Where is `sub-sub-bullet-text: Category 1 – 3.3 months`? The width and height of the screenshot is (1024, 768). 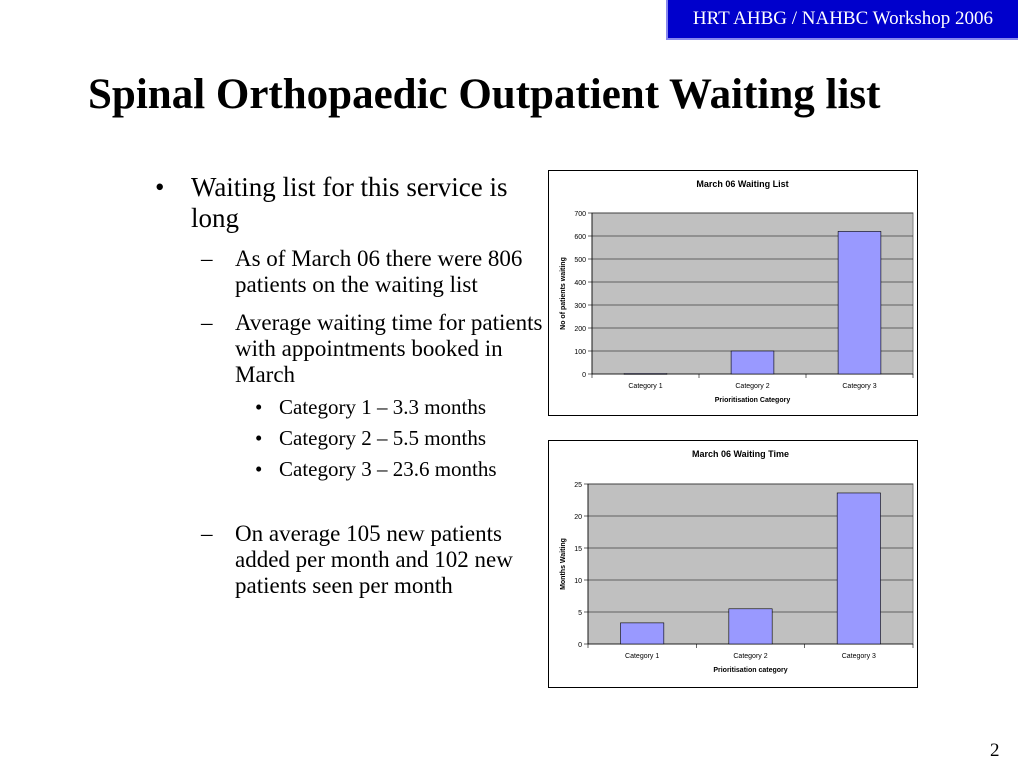 sub-sub-bullet-text: Category 1 – 3.3 months is located at coordinates (383, 407).